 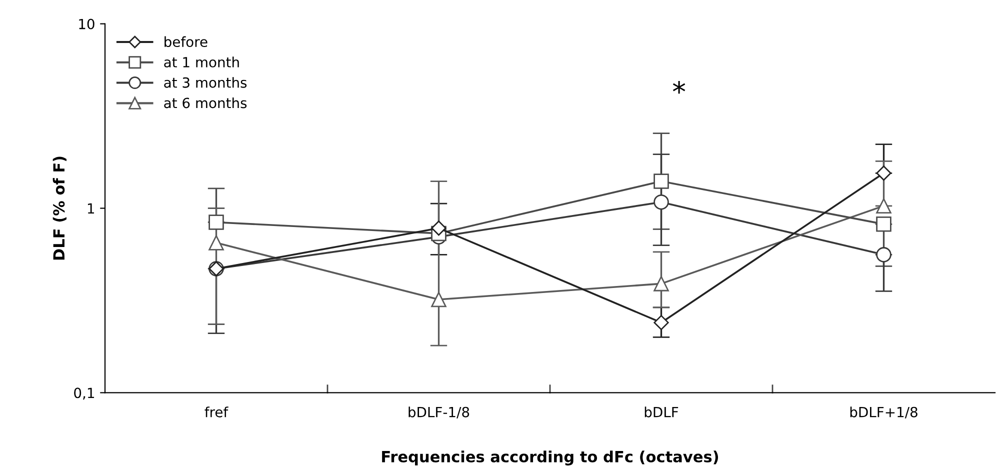 I want to click on y-tick-label: 0,1, so click(x=84, y=394).